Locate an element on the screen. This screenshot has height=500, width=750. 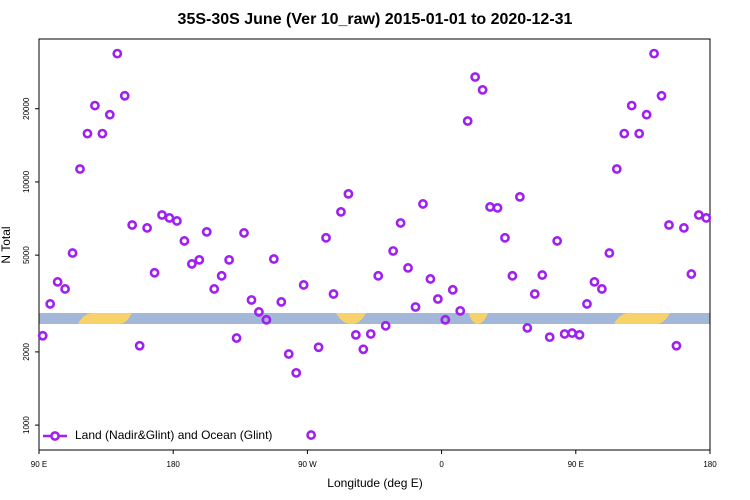
y-tick-label: 2000 is located at coordinates (26, 351).